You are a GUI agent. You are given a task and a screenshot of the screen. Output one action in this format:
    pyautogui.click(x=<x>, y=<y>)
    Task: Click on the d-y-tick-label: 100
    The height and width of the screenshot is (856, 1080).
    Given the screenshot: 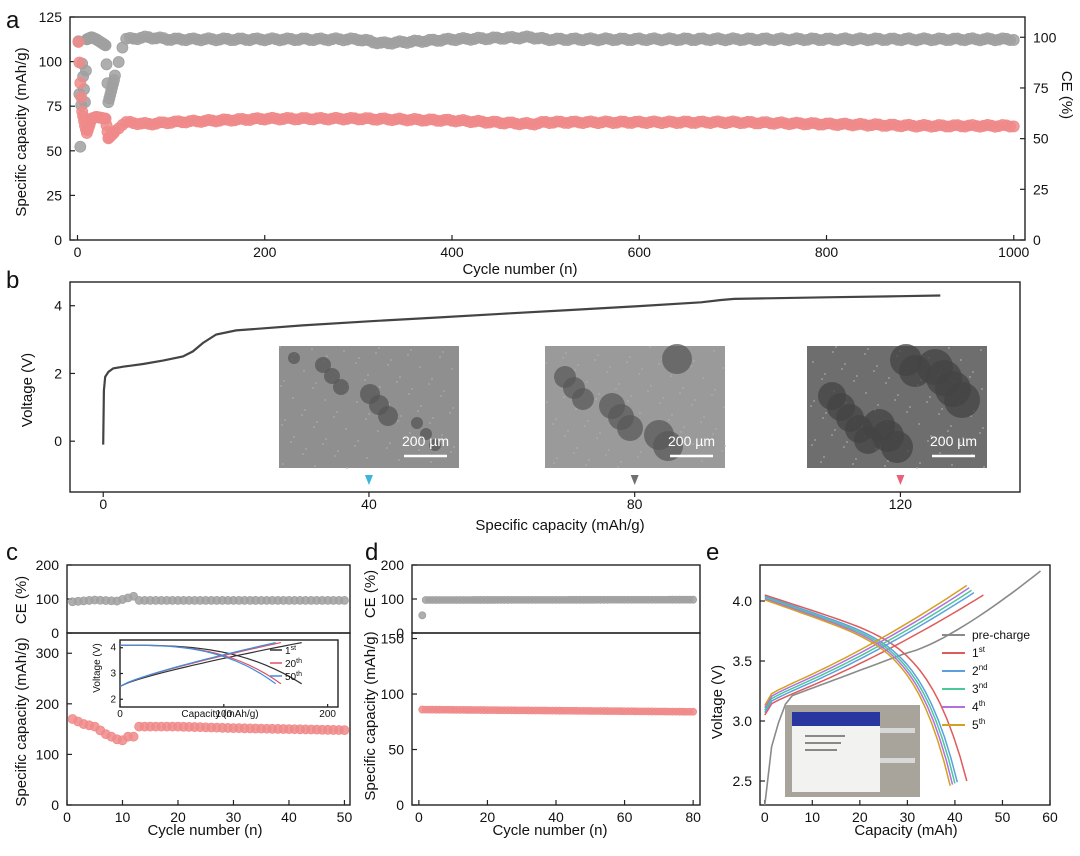 What is the action you would take?
    pyautogui.click(x=393, y=694)
    